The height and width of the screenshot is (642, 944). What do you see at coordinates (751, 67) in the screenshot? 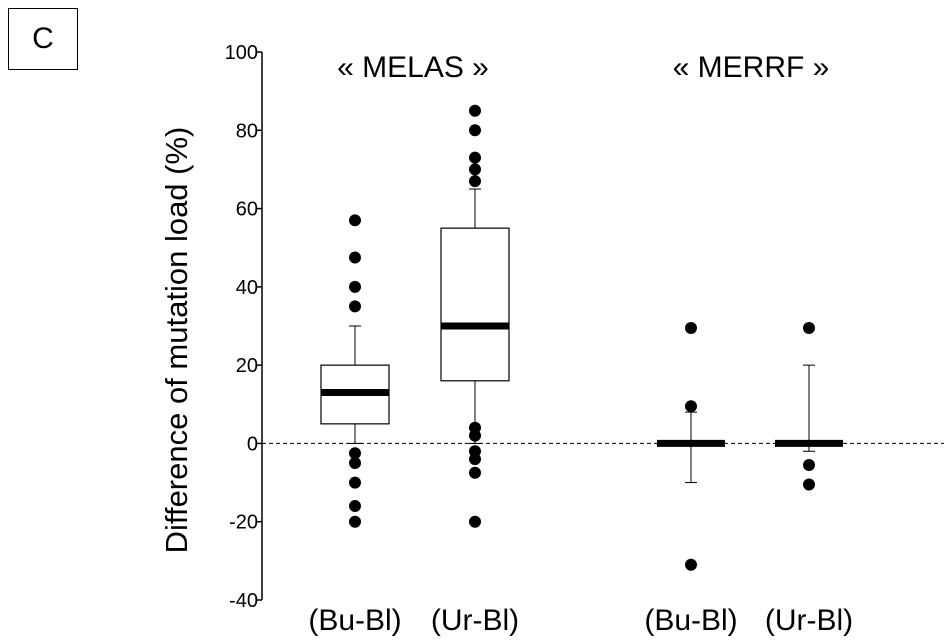
I see `group-title: « MERRF »` at bounding box center [751, 67].